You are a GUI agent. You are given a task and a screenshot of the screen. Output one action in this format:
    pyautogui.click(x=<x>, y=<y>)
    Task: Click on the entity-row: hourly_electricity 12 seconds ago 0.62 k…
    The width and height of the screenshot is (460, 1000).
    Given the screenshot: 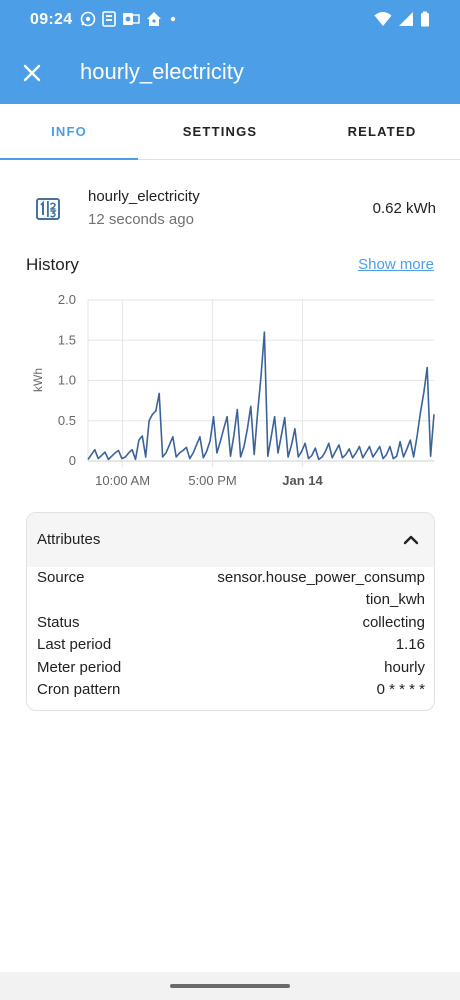 What is the action you would take?
    pyautogui.click(x=231, y=209)
    